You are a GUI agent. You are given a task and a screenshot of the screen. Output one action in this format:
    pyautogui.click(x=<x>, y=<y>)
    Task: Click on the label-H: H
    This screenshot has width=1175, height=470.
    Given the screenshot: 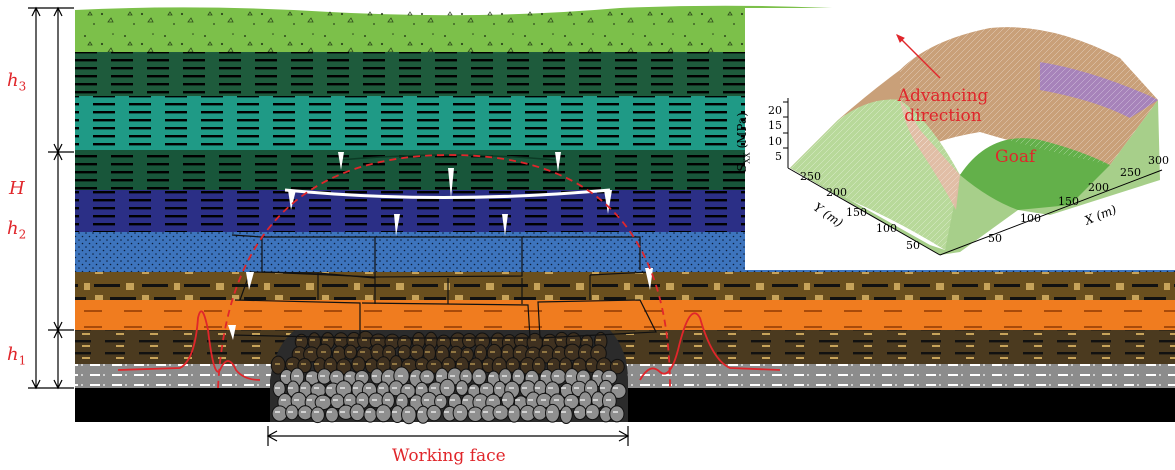 What is the action you would take?
    pyautogui.click(x=17, y=188)
    